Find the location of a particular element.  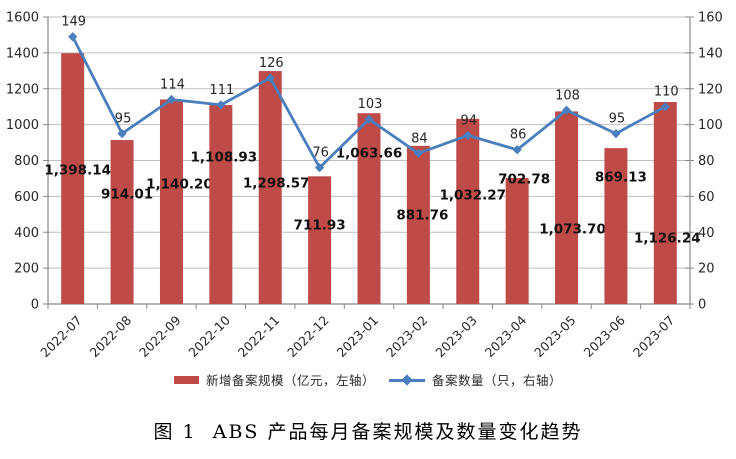

line-series-diamond-marker-icon is located at coordinates (407, 379).